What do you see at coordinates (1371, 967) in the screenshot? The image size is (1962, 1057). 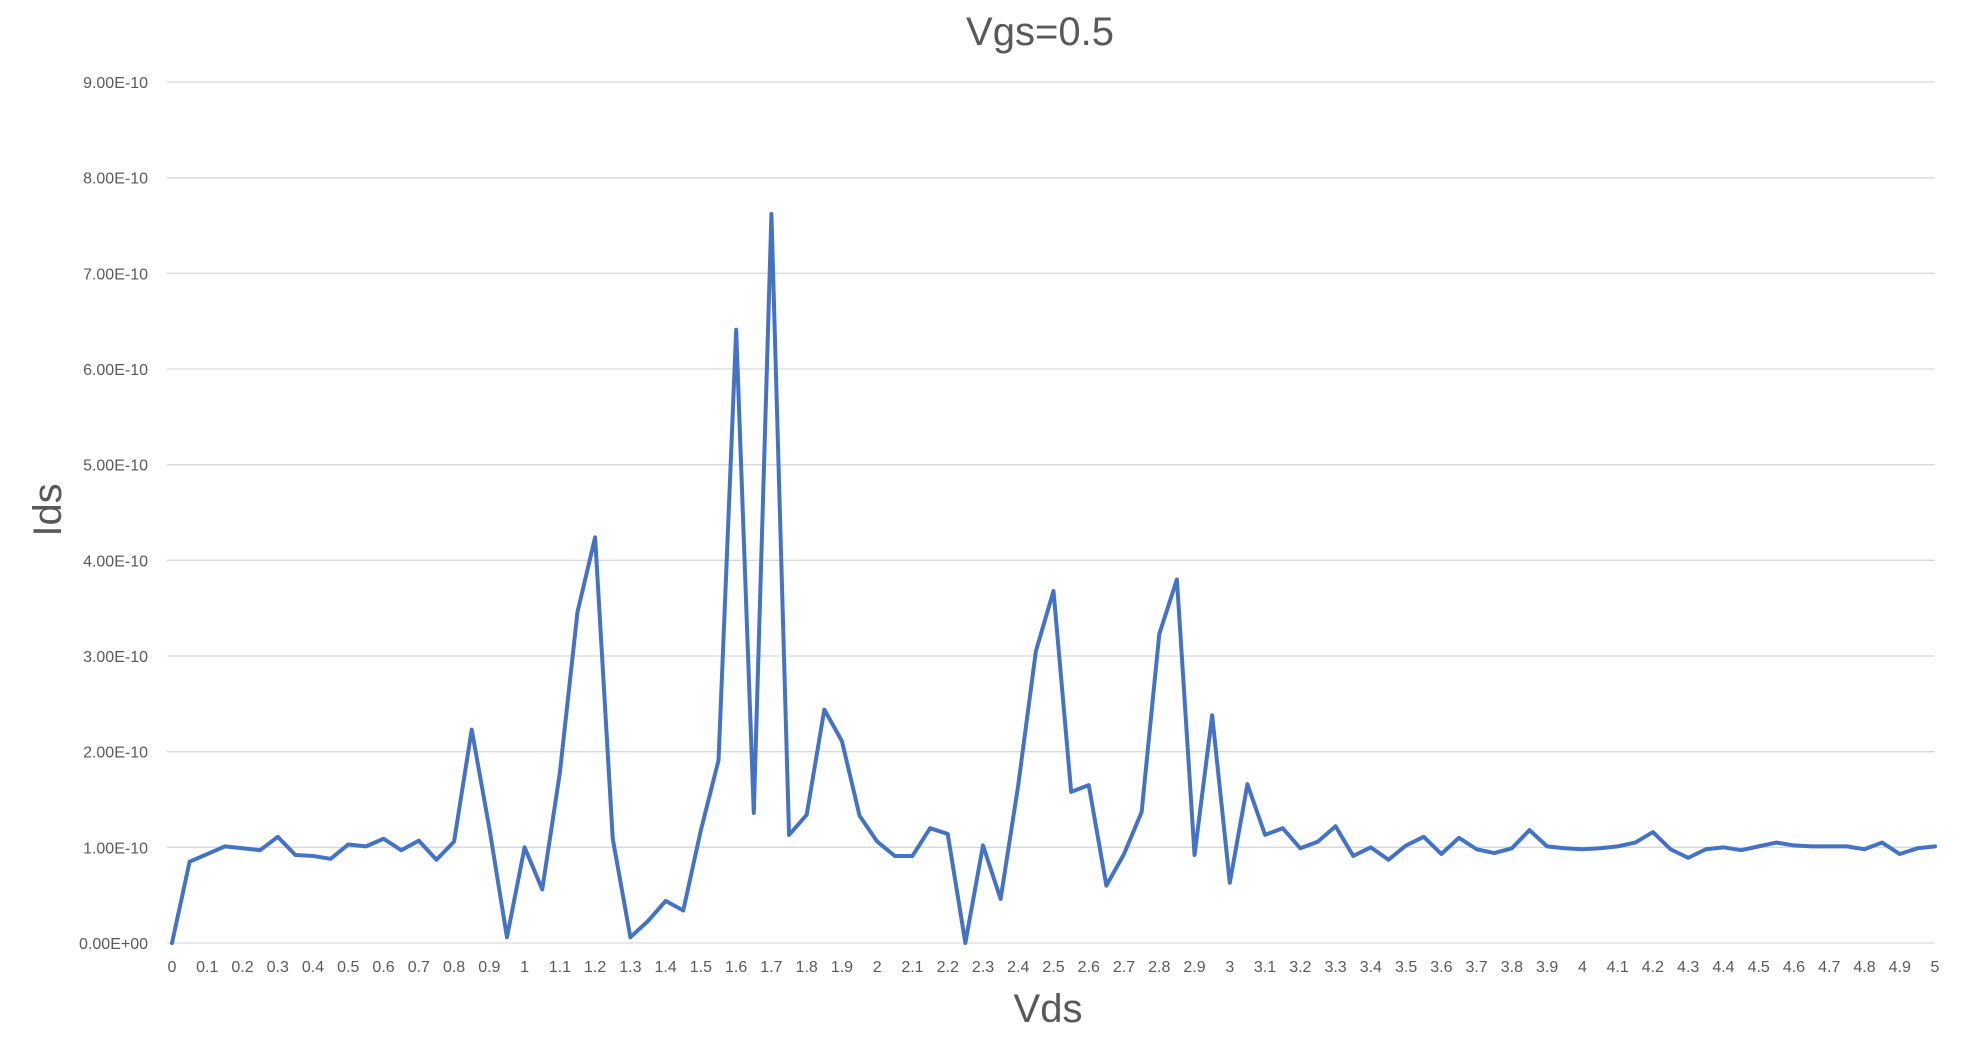 I see `x-tick-label: 3.4` at bounding box center [1371, 967].